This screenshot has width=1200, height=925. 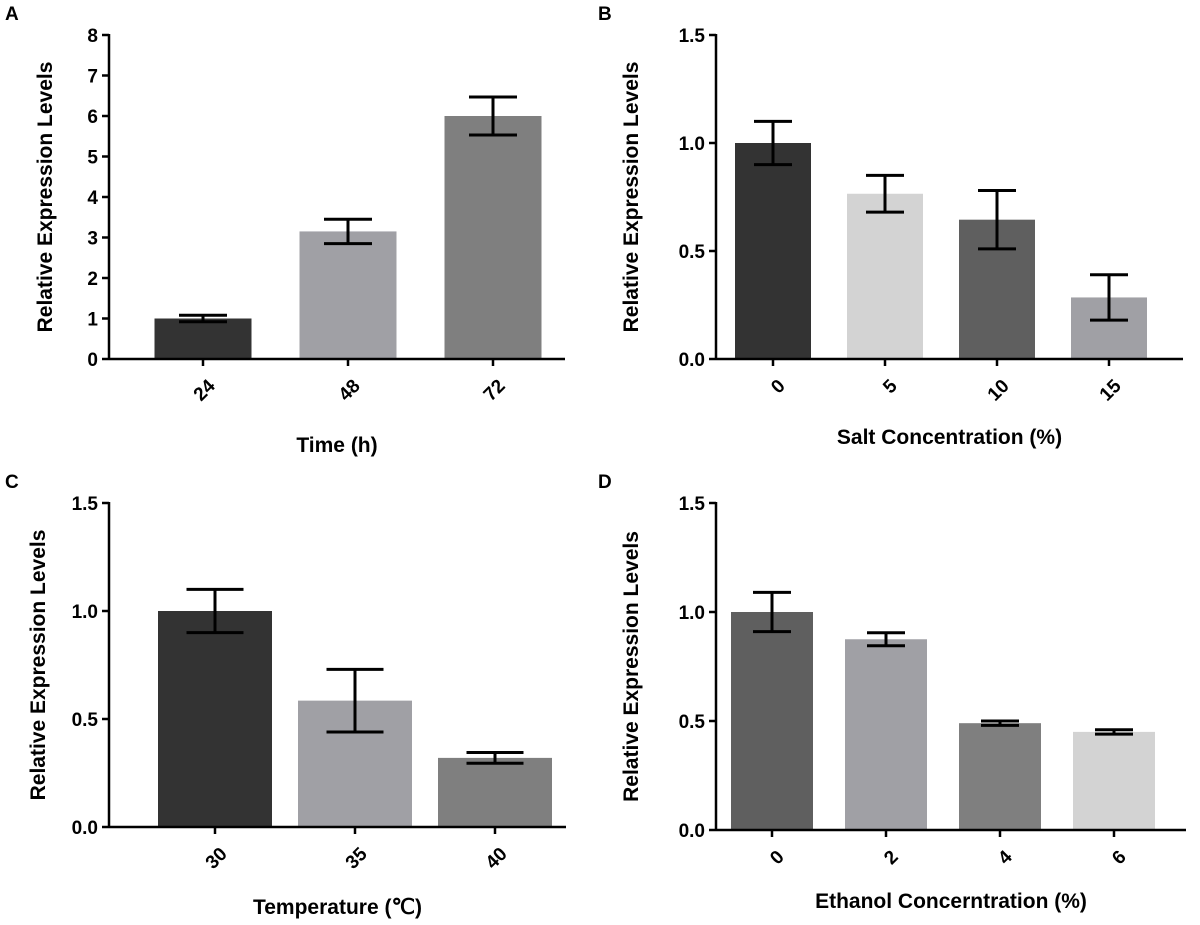 What do you see at coordinates (692, 144) in the screenshot?
I see `panel-b-y-tick-label: 1.0` at bounding box center [692, 144].